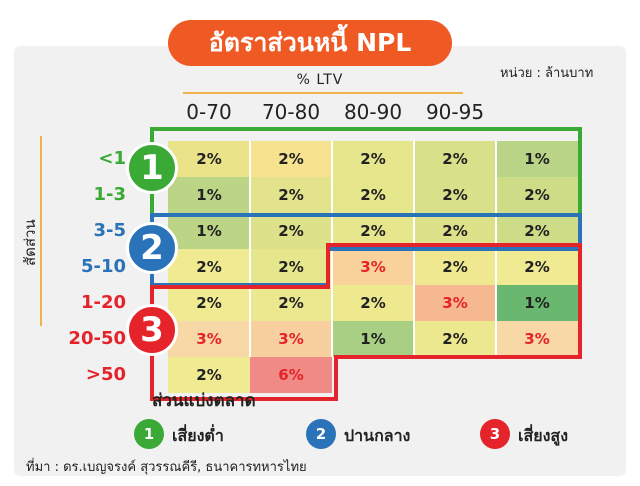 Image resolution: width=640 pixels, height=486 pixels. What do you see at coordinates (152, 330) in the screenshot?
I see `group-3-badge: 3` at bounding box center [152, 330].